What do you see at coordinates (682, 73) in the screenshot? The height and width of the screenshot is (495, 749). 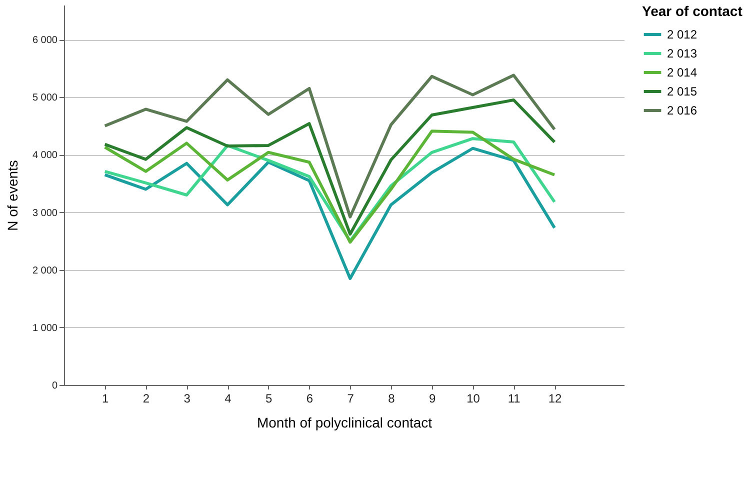 I see `legend-label: 2 014` at bounding box center [682, 73].